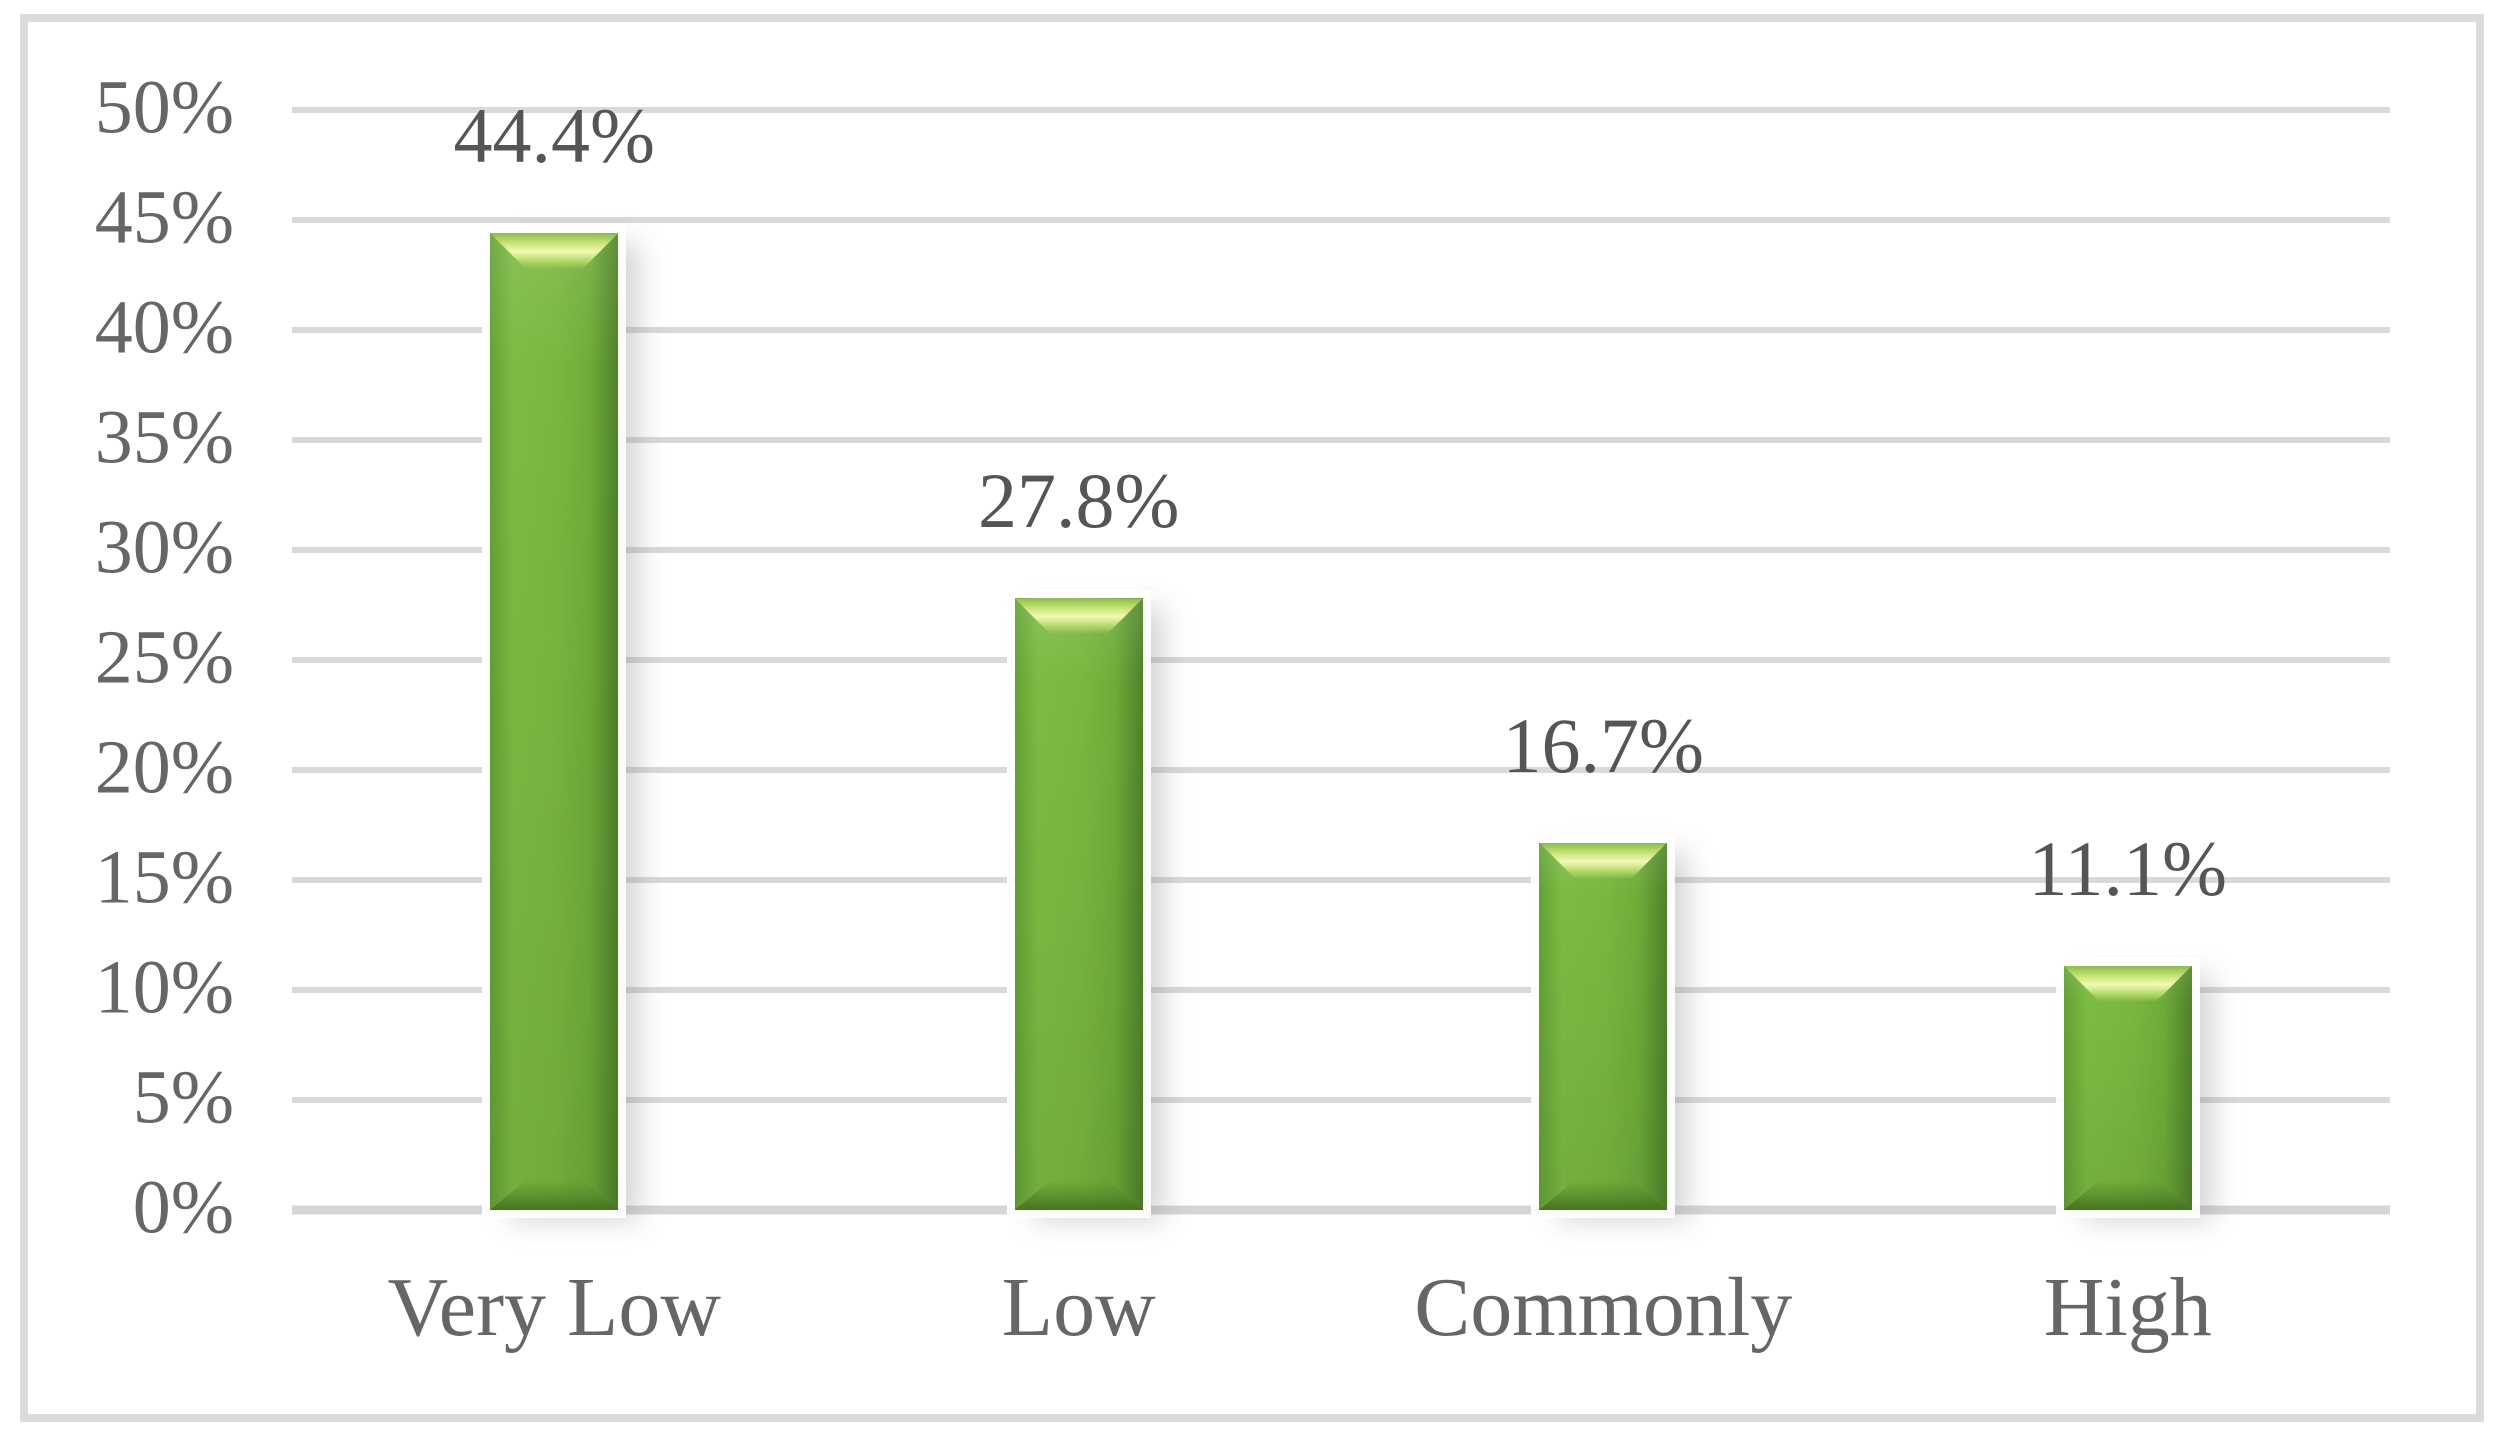 This screenshot has height=1440, width=2504. I want to click on x-axis: Very Low Low Commonly High, so click(1341, 1326).